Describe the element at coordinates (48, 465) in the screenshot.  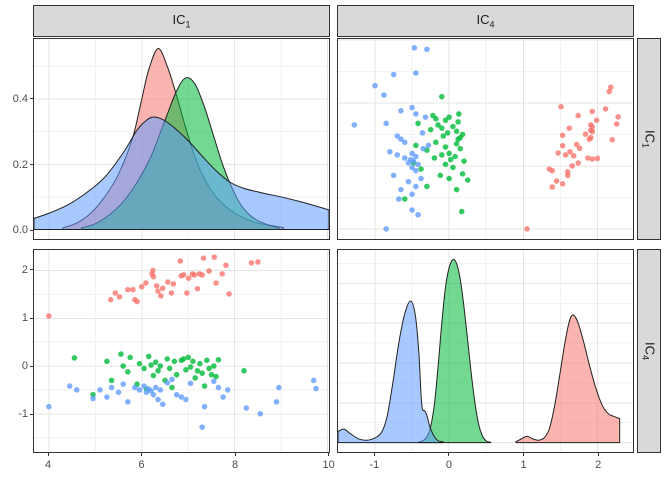
I see `x-axis-tick-label: 4` at that location.